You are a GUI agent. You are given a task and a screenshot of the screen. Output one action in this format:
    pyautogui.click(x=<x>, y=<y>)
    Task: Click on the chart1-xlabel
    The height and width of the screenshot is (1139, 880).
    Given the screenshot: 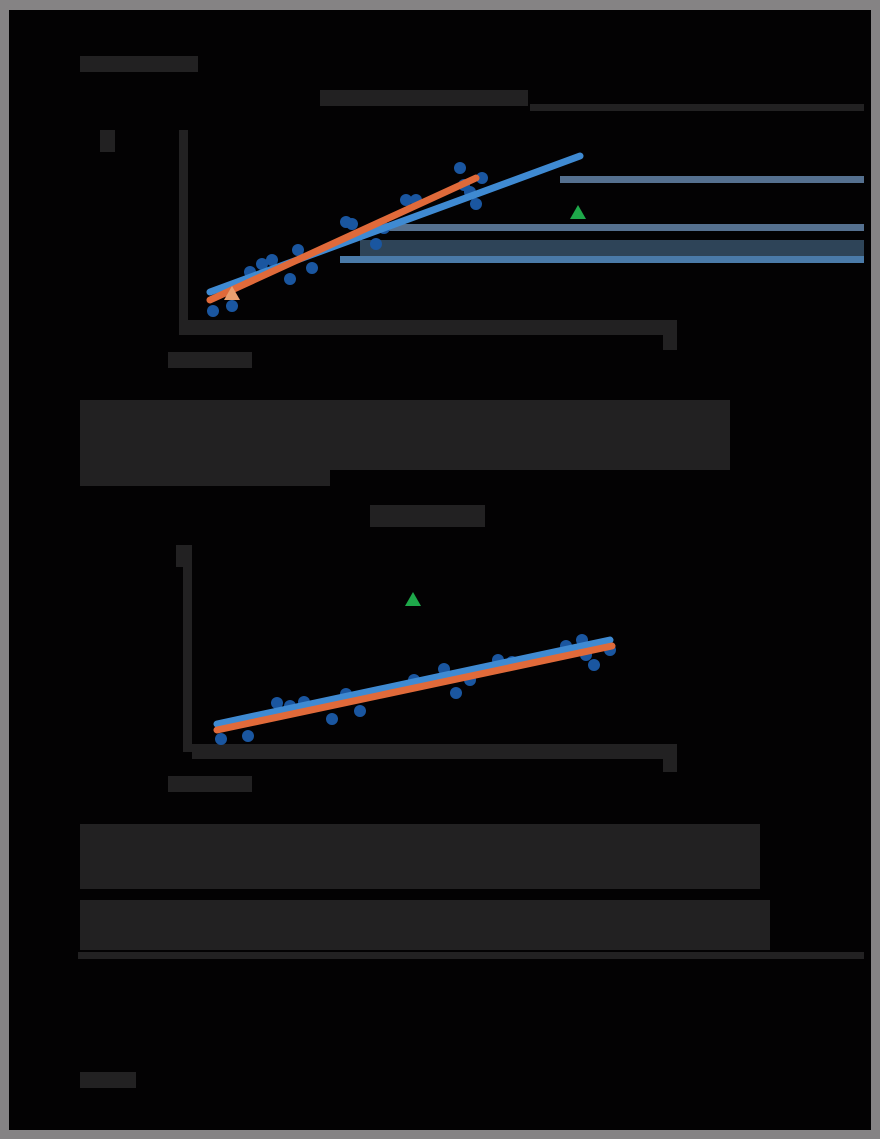 What is the action you would take?
    pyautogui.click(x=210, y=360)
    